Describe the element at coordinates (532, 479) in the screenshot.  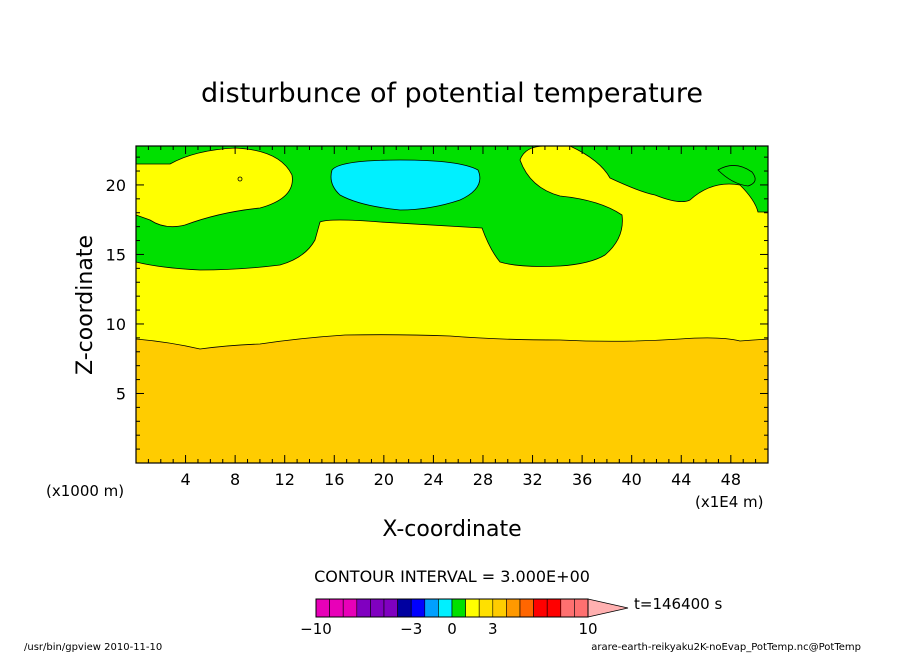
I see `x-tick-label: 32` at that location.